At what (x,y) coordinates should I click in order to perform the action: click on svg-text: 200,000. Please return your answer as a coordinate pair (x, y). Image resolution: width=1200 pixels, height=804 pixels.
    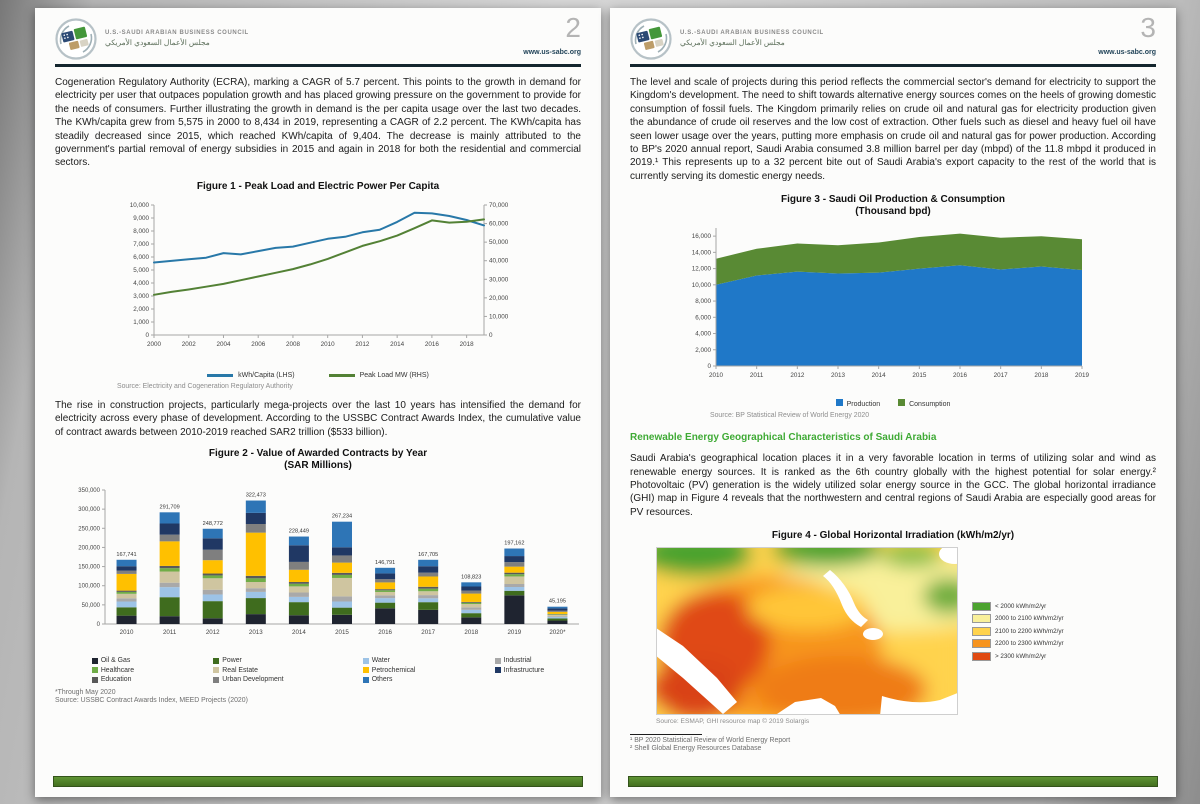
    Looking at the image, I should click on (89, 548).